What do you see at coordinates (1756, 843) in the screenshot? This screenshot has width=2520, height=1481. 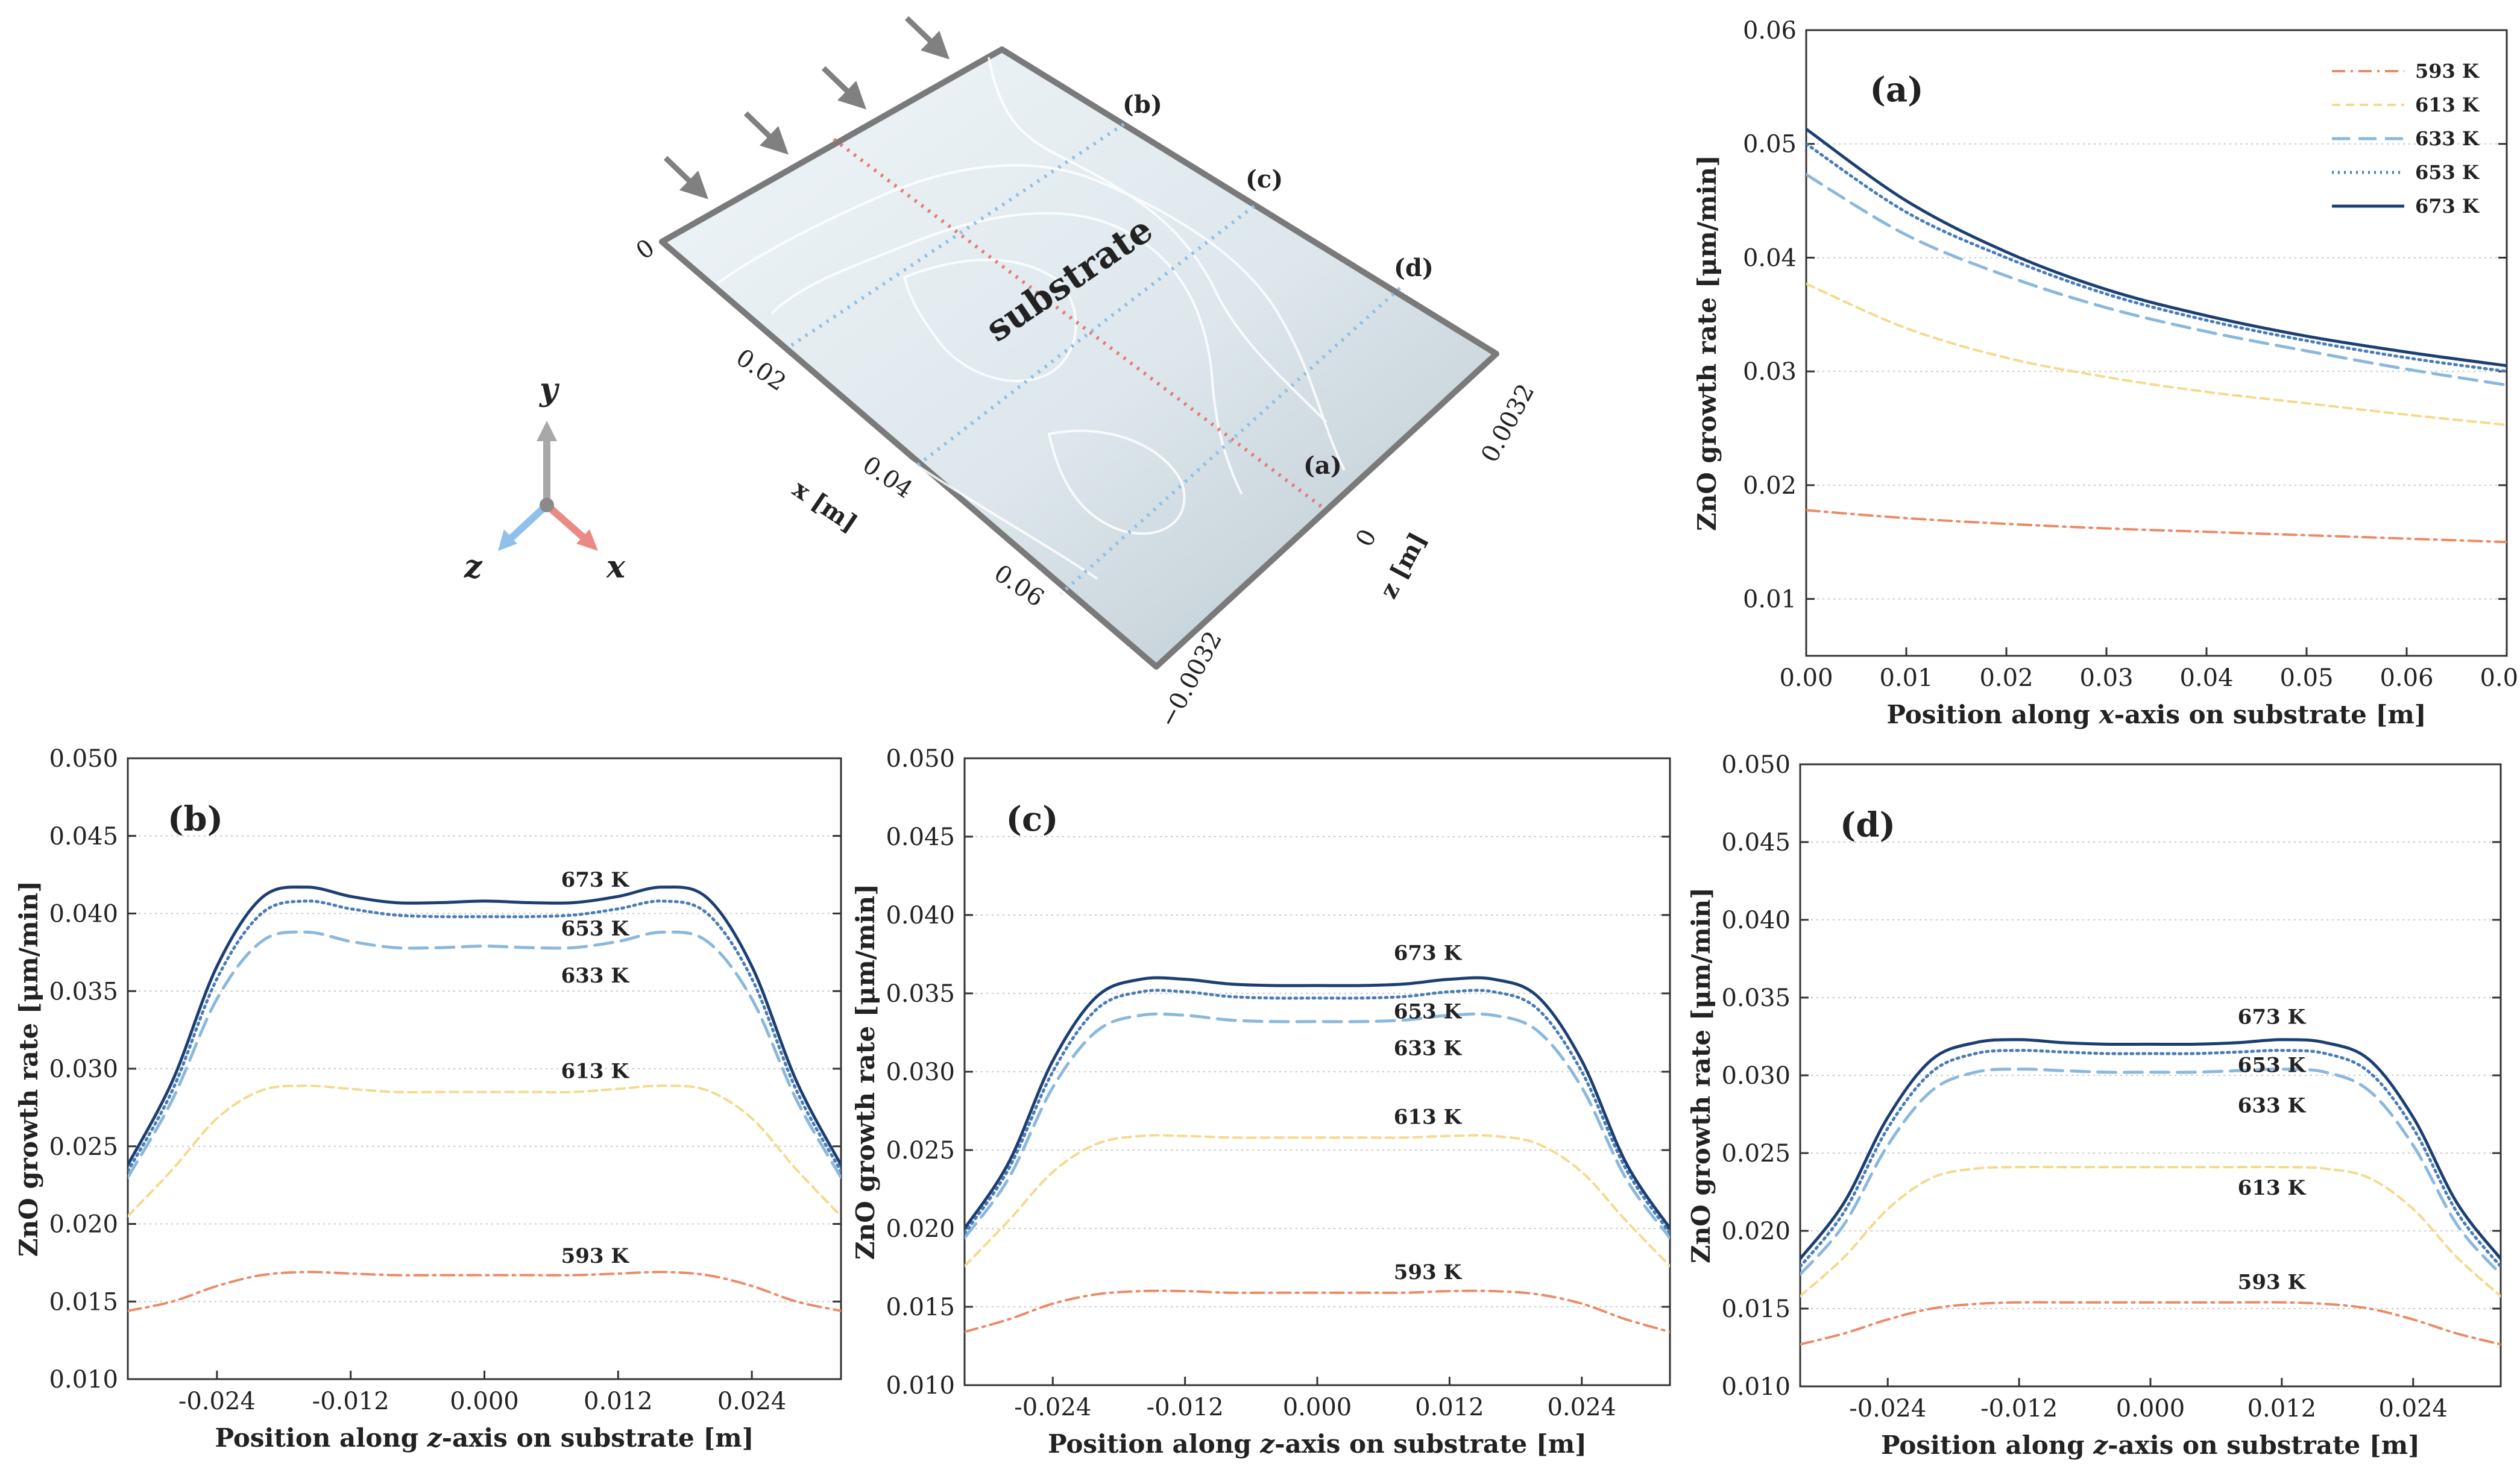 I see `y-tick-label: 0.045` at bounding box center [1756, 843].